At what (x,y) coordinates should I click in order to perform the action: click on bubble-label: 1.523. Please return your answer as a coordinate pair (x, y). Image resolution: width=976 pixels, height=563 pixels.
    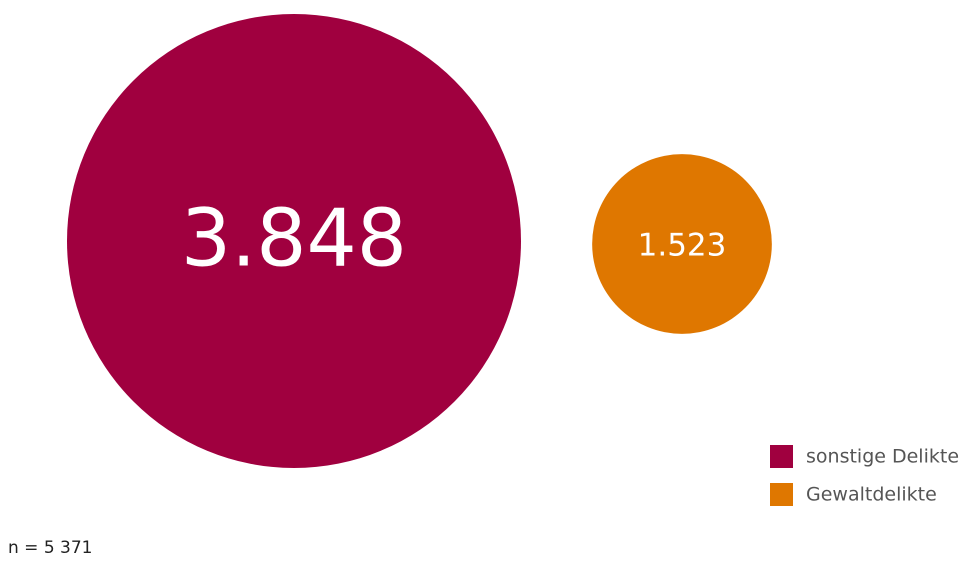
    Looking at the image, I should click on (682, 246).